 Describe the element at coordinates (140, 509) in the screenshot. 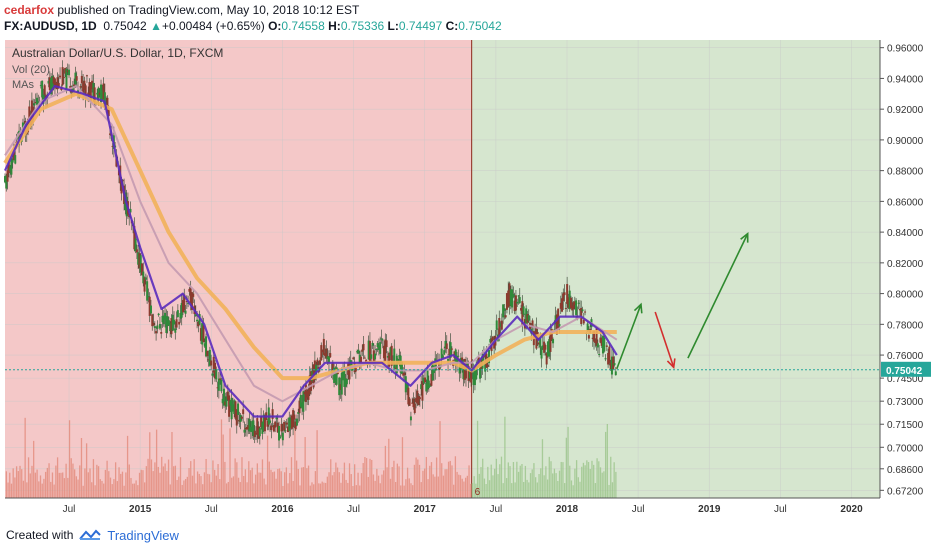

I see `x-tick-label: 2015` at that location.